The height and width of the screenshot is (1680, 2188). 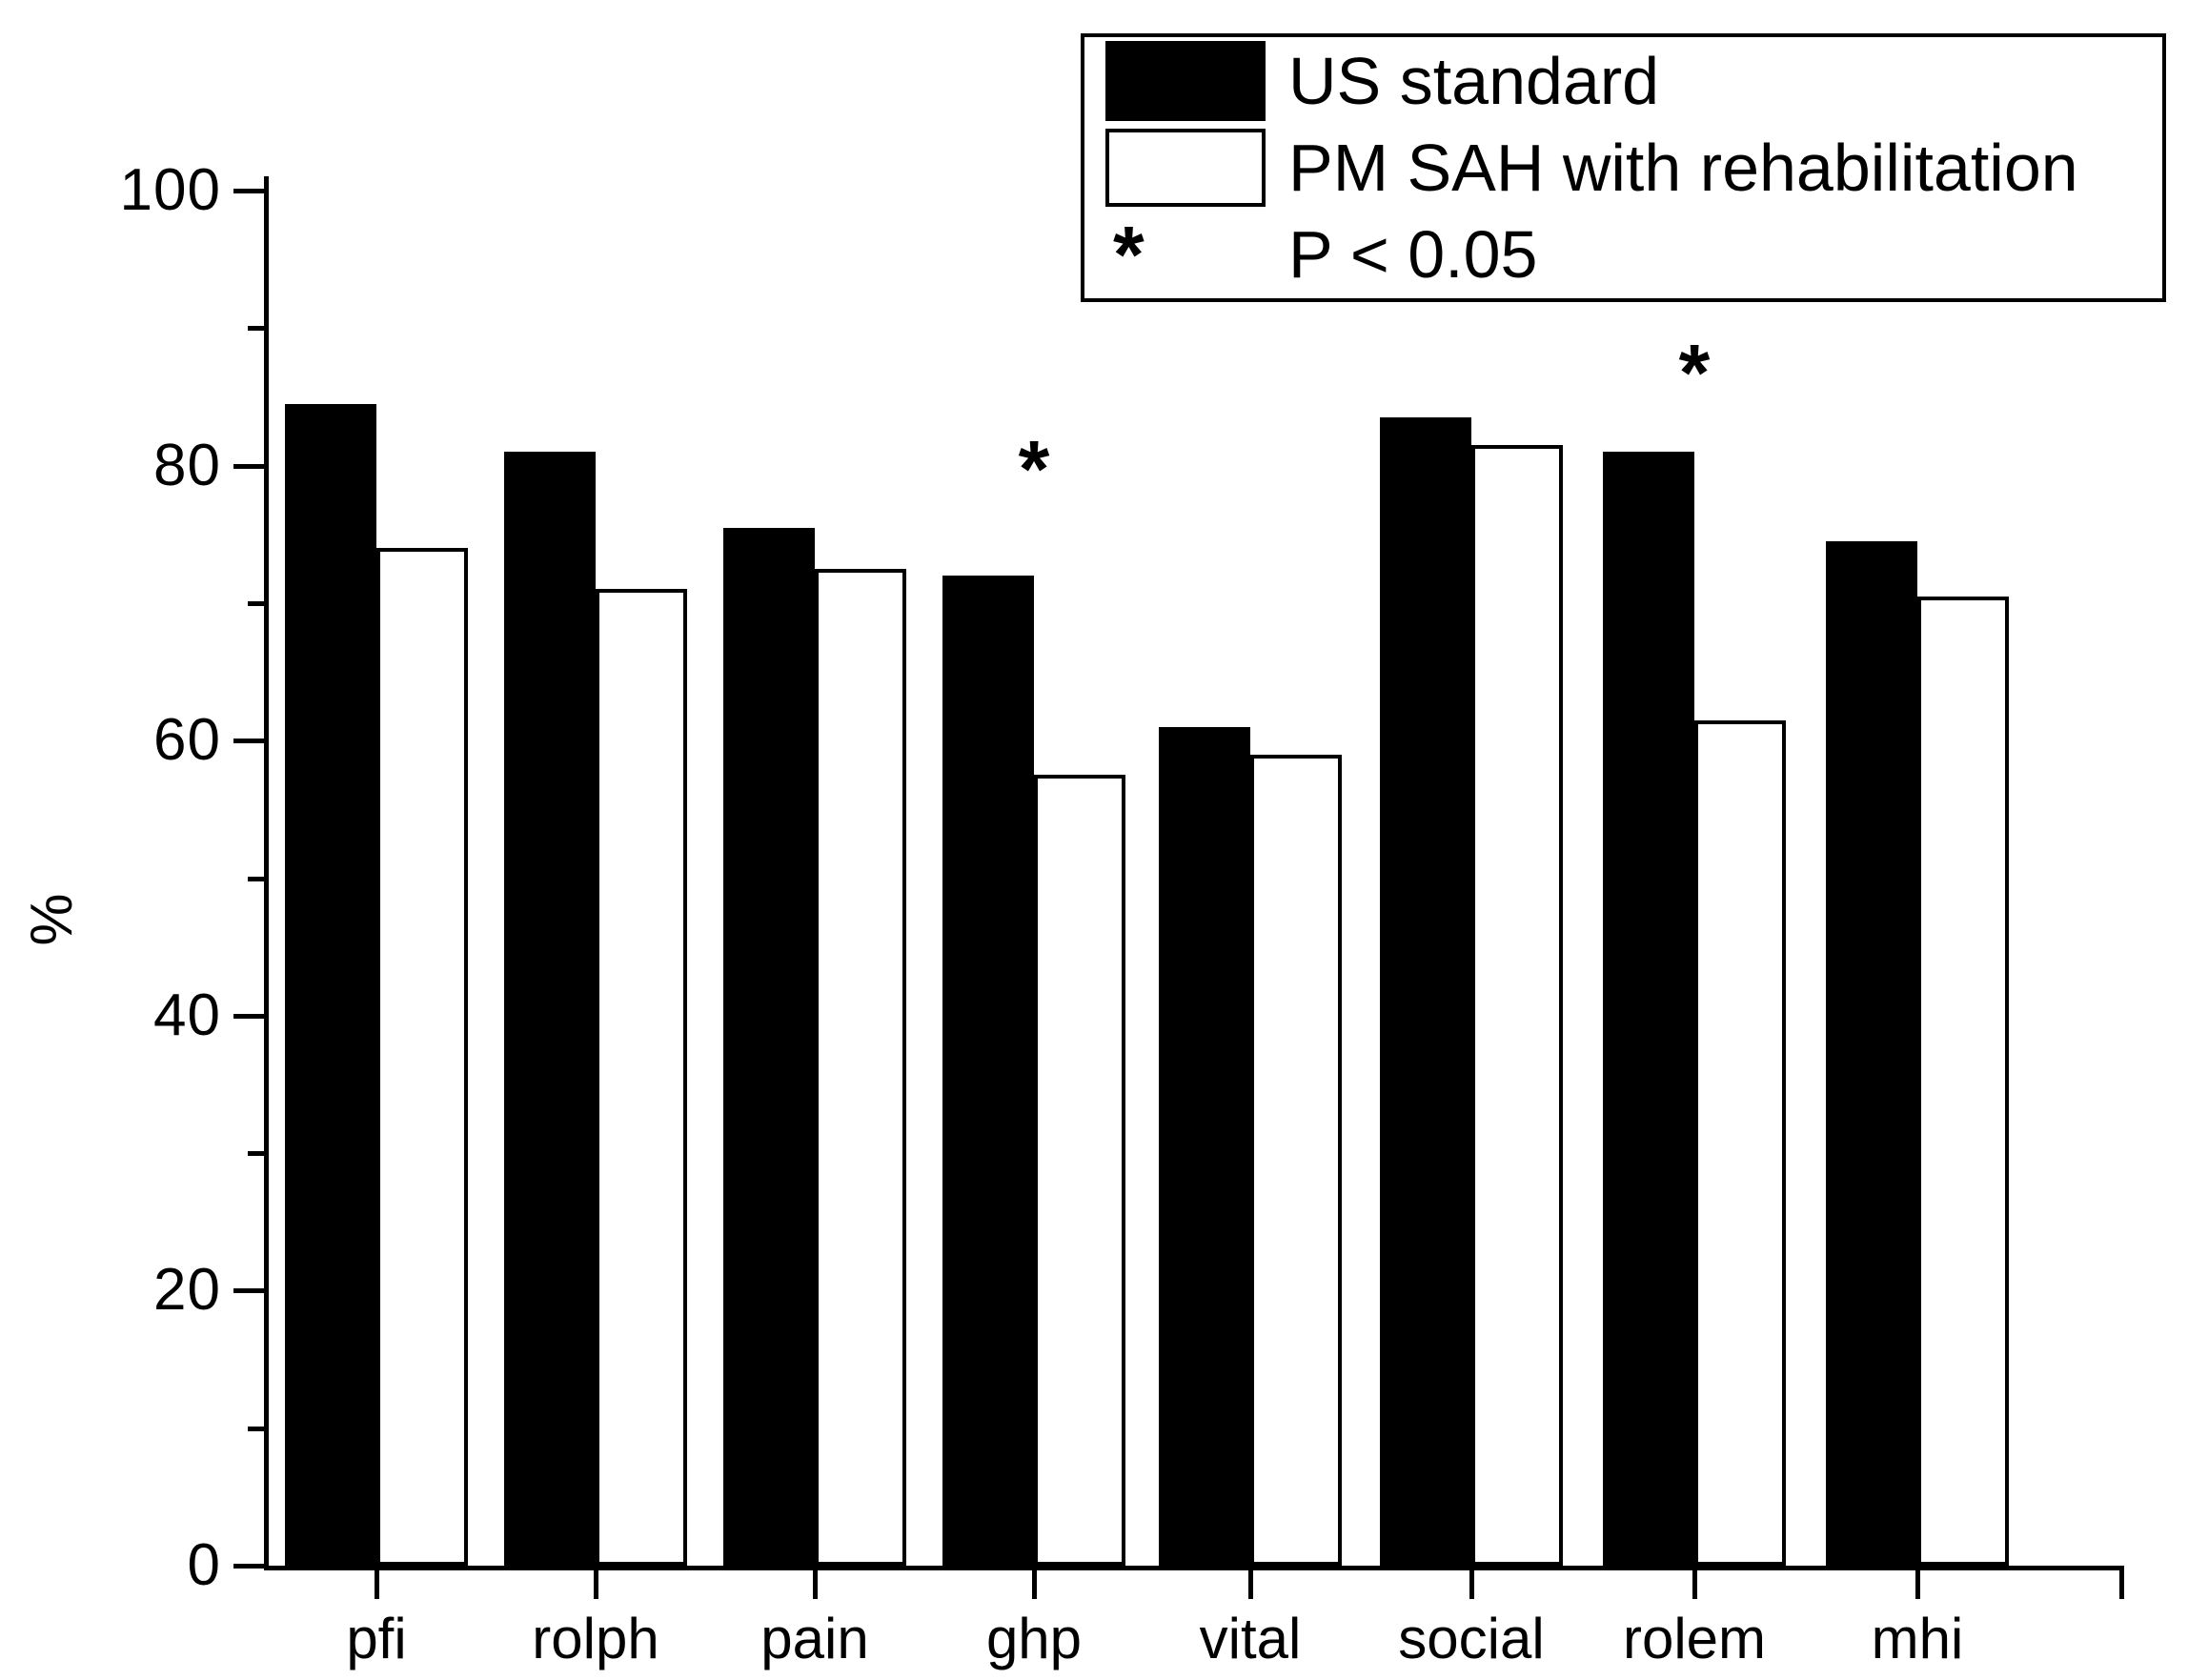 I want to click on bar-pm-sah-rolem, so click(x=1740, y=1143).